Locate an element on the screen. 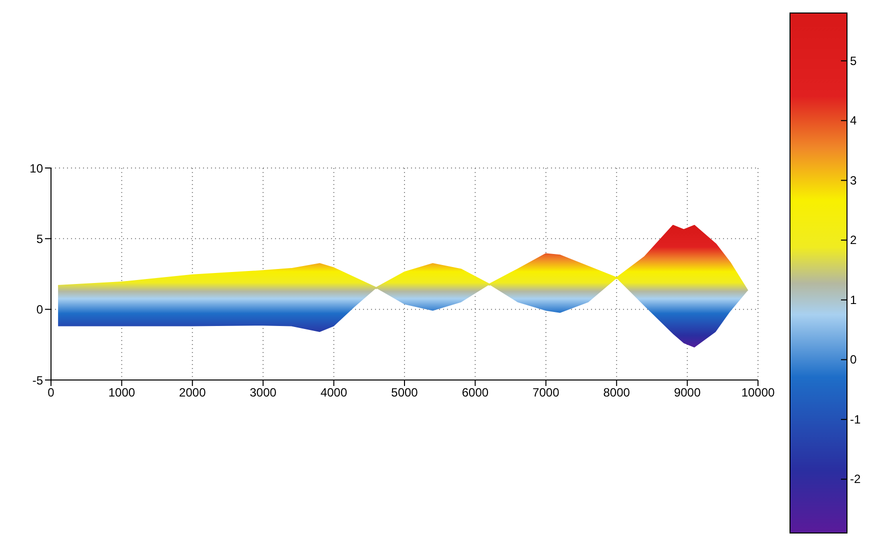  x-tick-label: 3000 is located at coordinates (263, 393).